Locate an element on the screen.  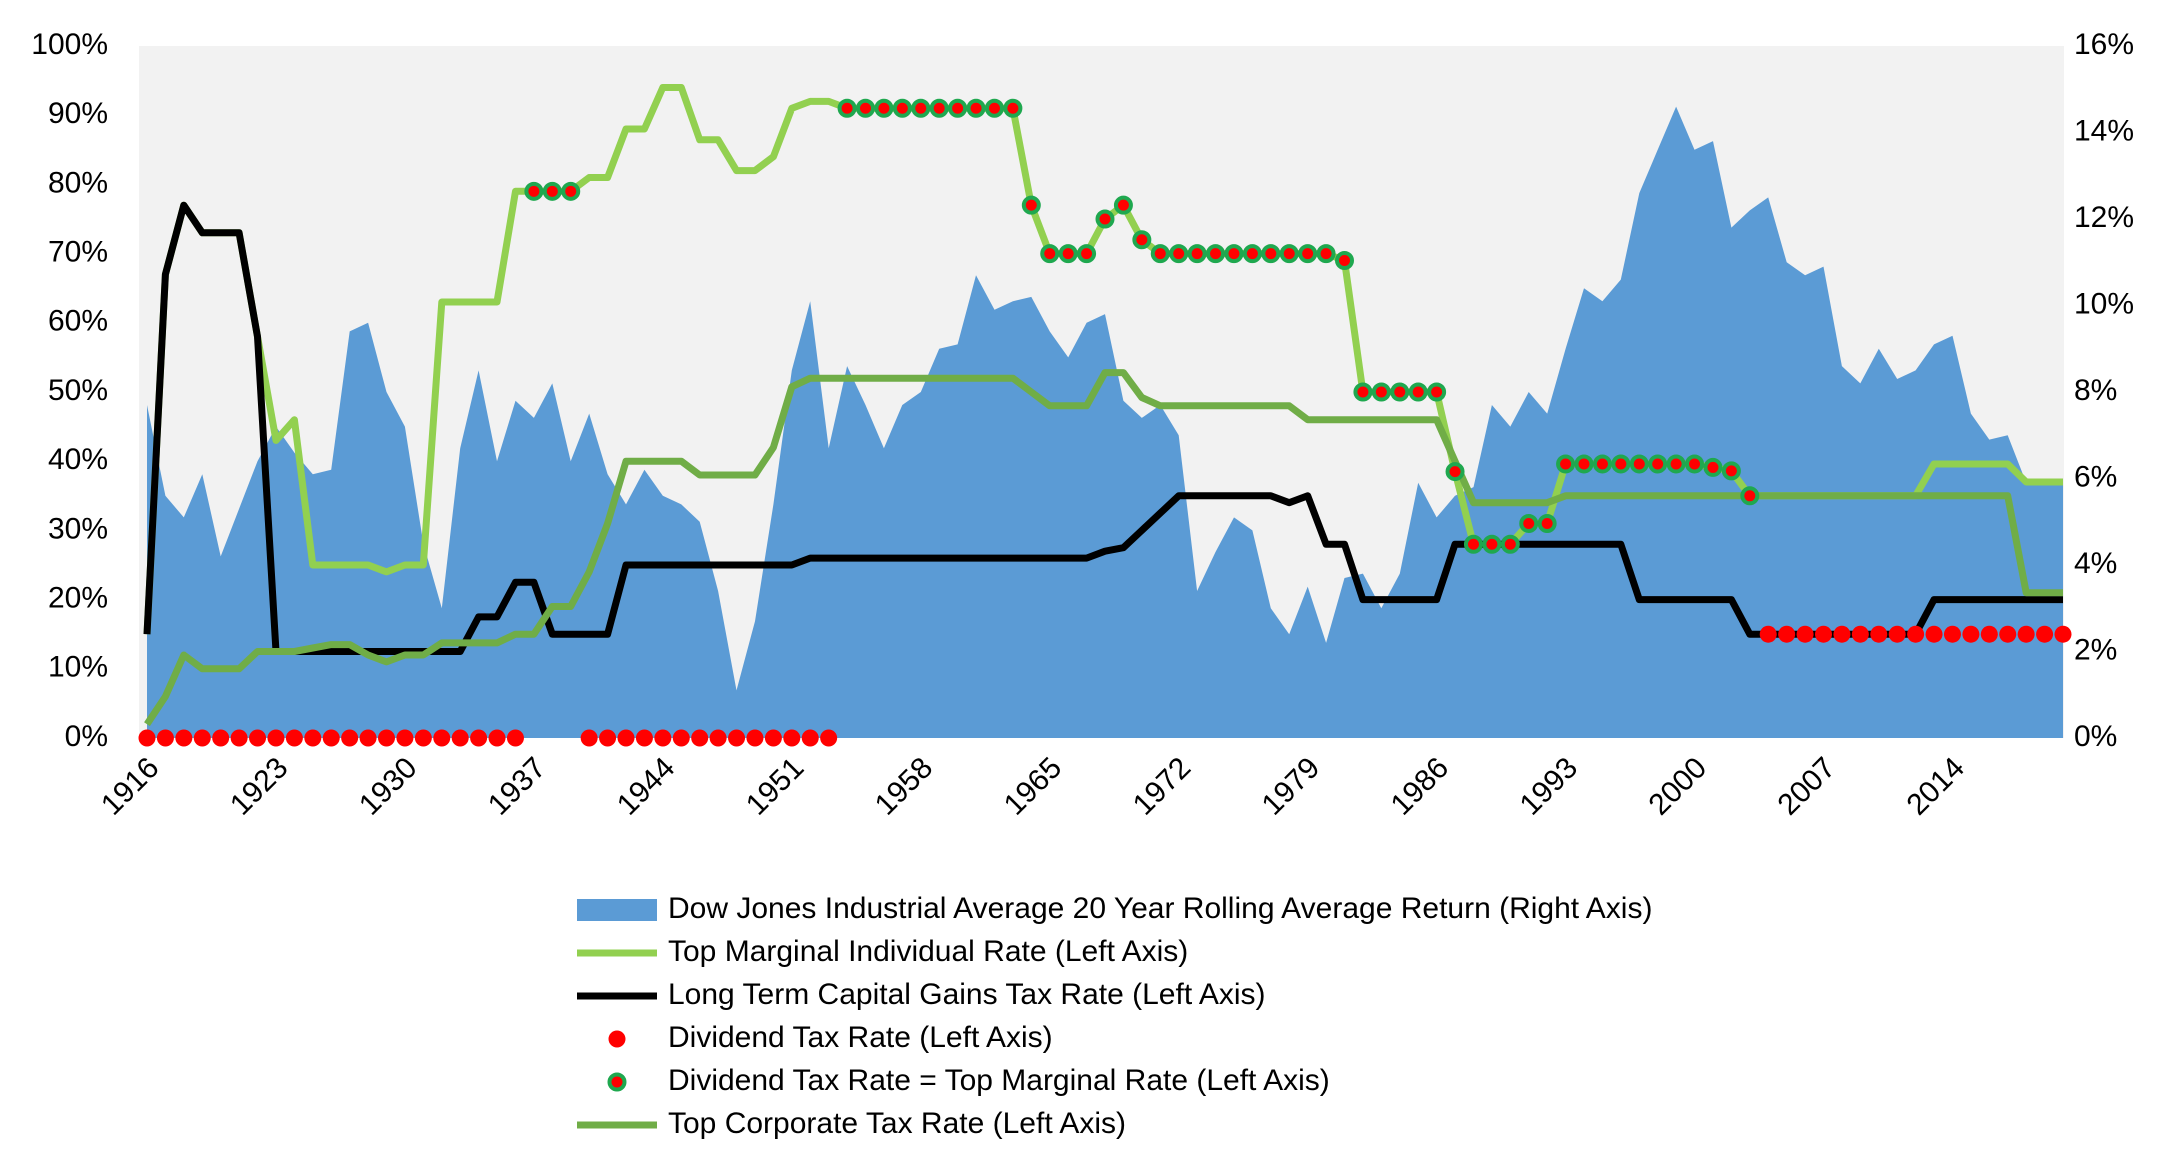
x-tick-label: 1972 is located at coordinates (1162, 786).